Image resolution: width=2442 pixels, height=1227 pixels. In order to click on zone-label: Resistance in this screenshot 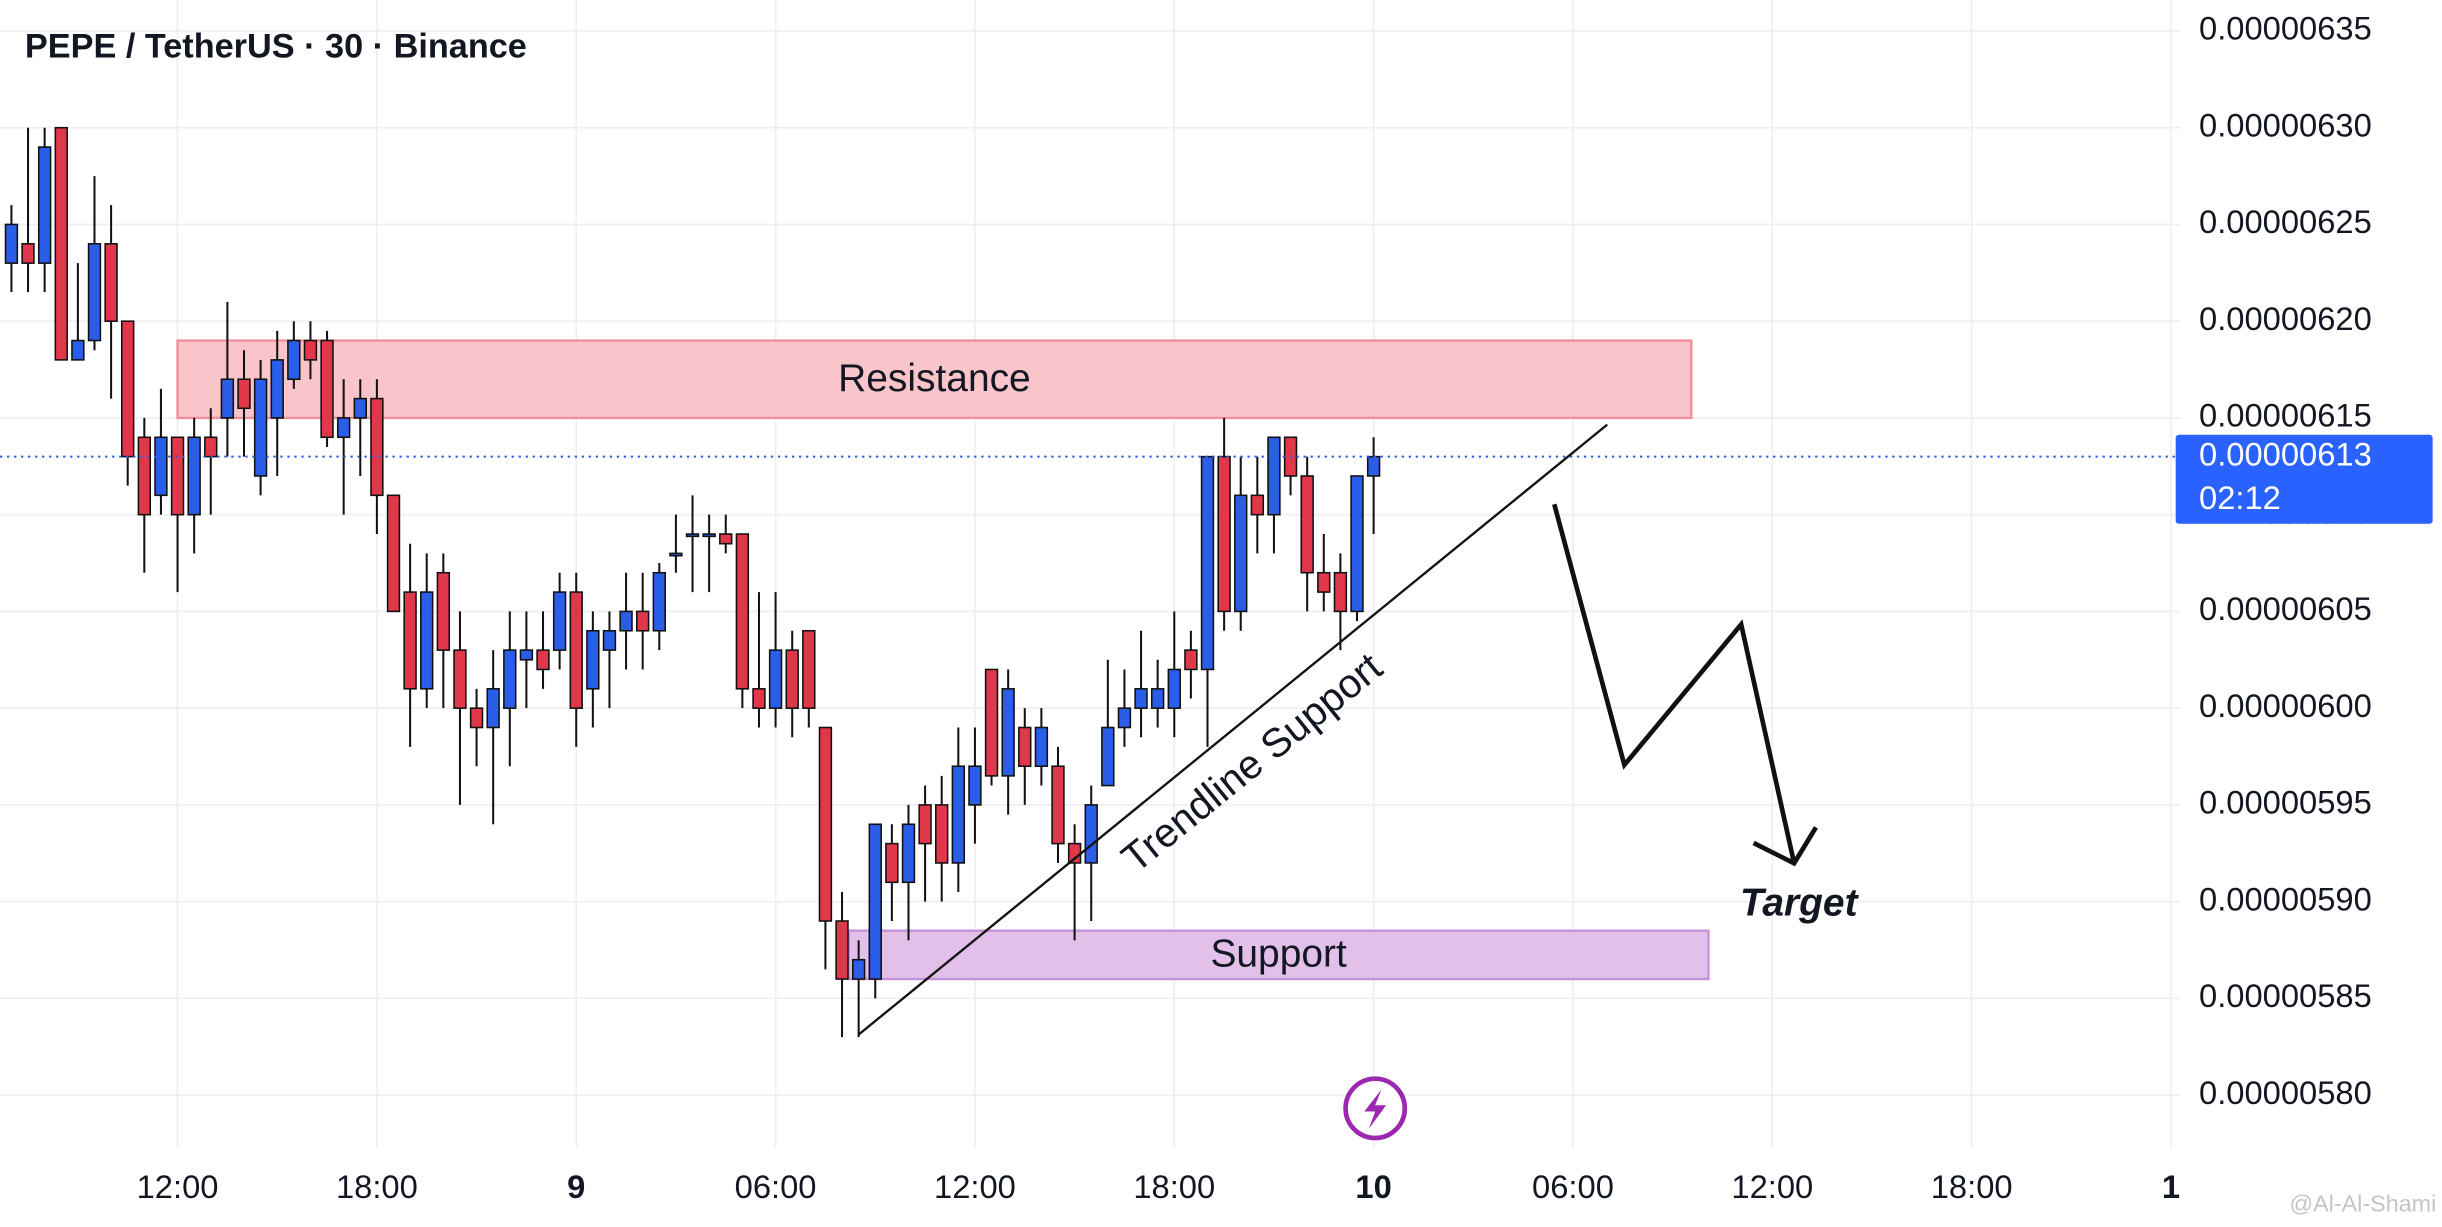, I will do `click(934, 378)`.